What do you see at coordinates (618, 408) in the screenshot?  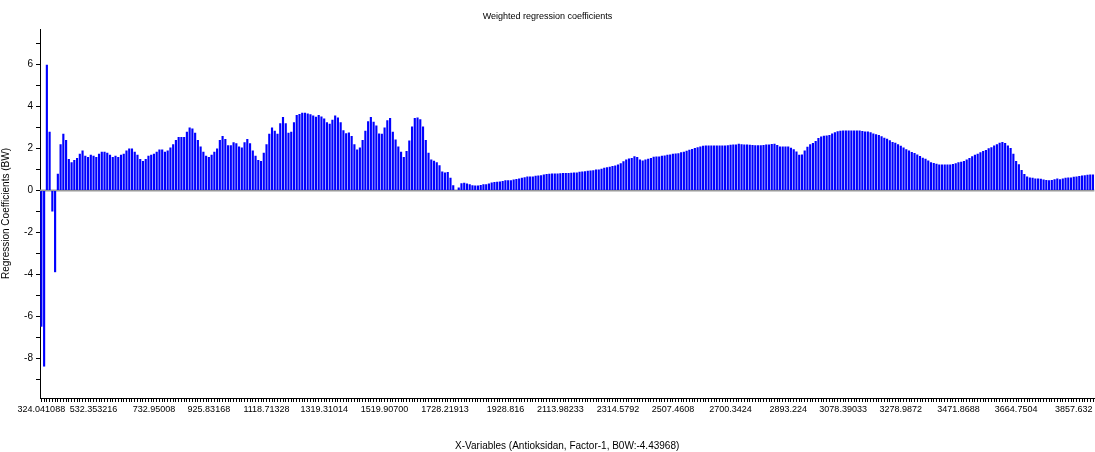 I see `x-tick-label: 2314.5792` at bounding box center [618, 408].